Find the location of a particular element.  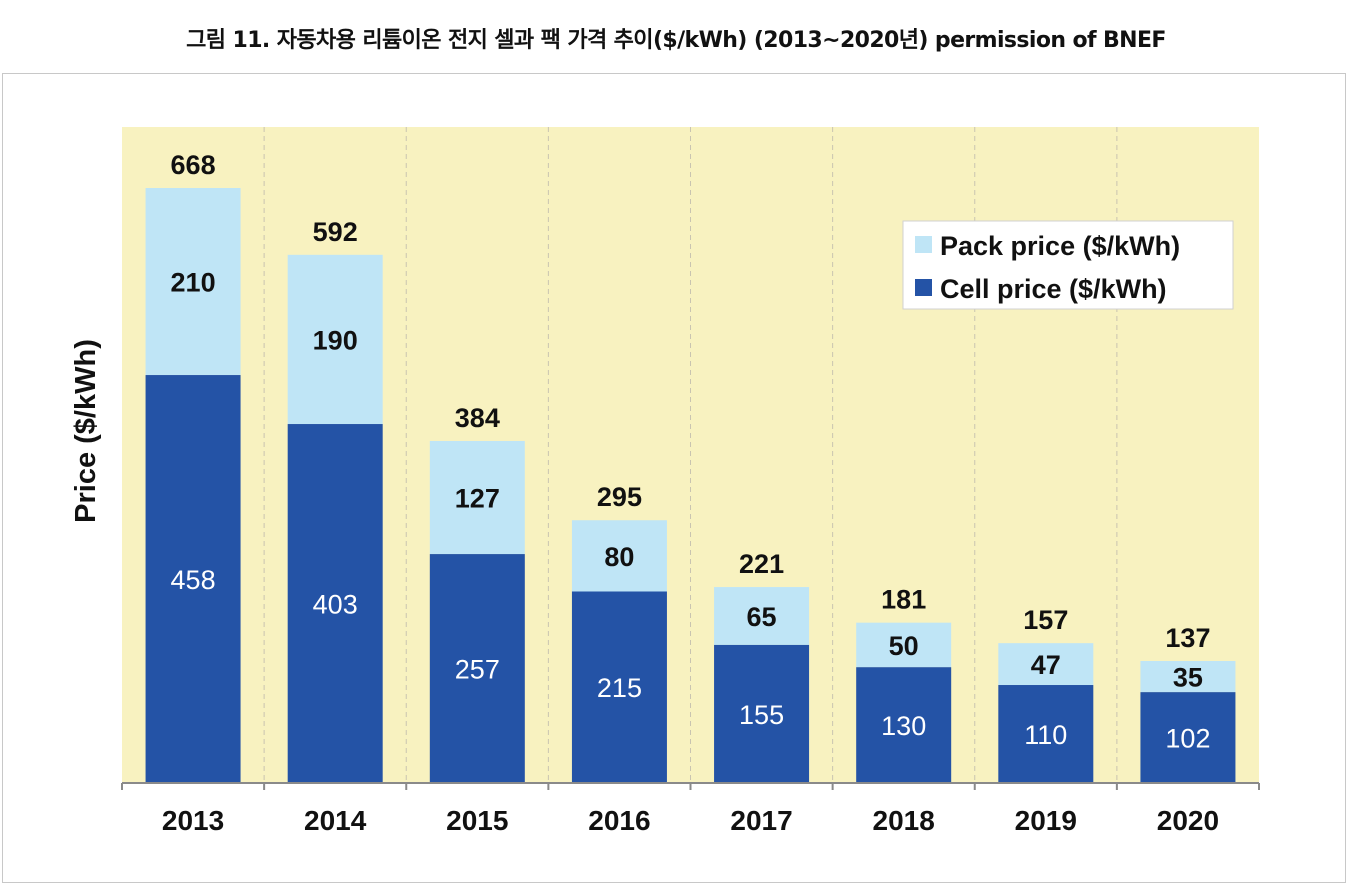

legend-box is located at coordinates (1068, 265).